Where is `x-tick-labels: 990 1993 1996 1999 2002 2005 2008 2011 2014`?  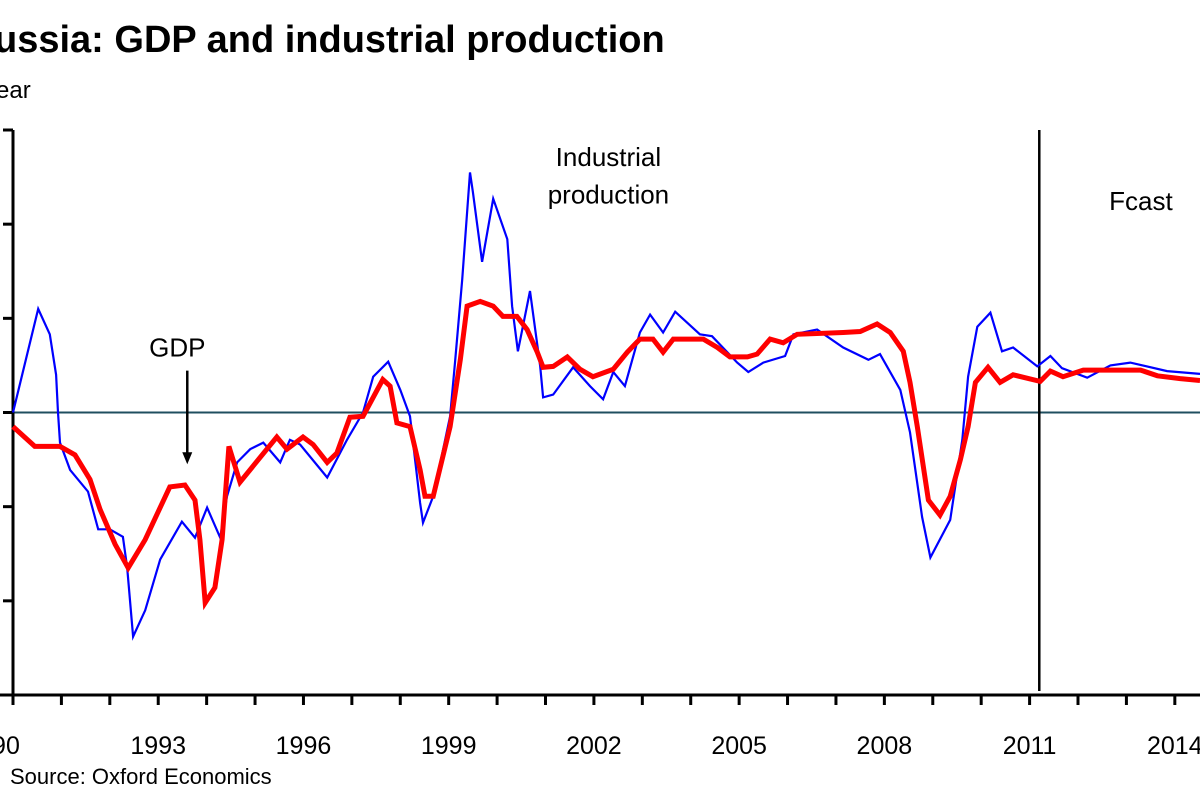
x-tick-labels: 990 1993 1996 1999 2002 2005 2008 2011 2014 is located at coordinates (600, 746).